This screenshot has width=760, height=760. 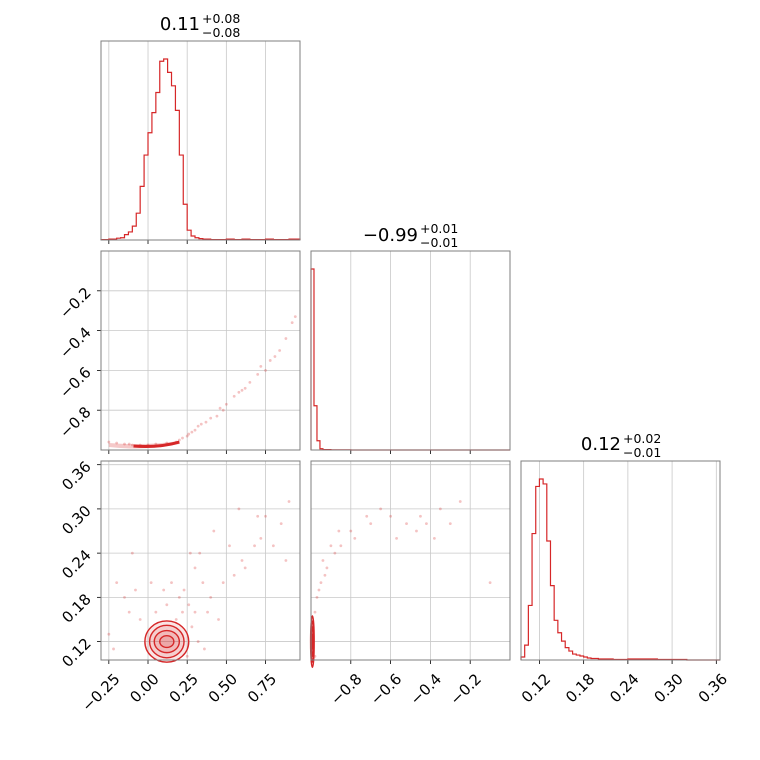 What do you see at coordinates (184, 688) in the screenshot?
I see `x-tick-label-param-0: 0.25` at bounding box center [184, 688].